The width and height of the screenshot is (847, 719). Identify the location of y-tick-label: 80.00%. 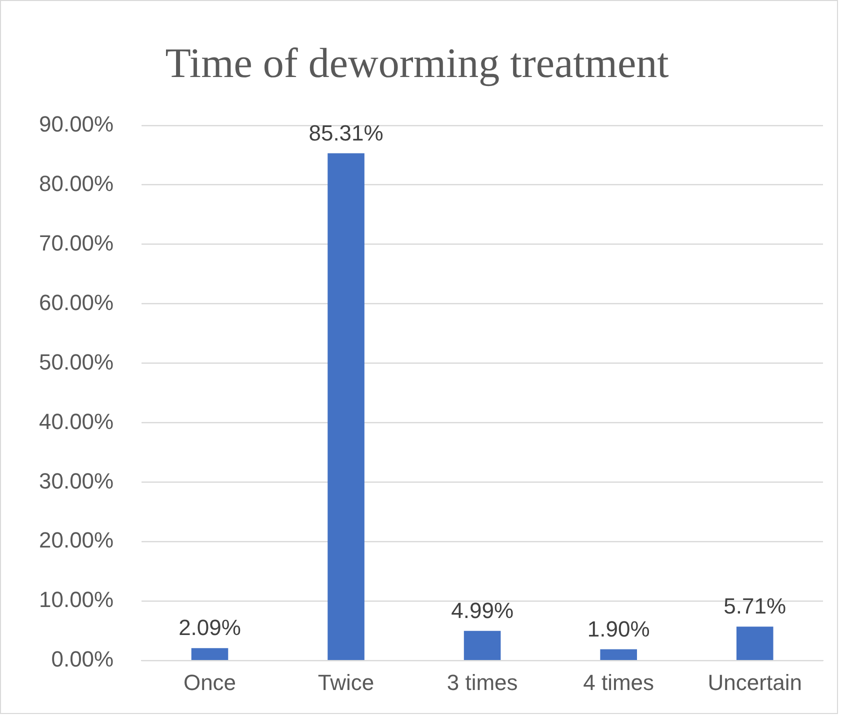
(76, 183).